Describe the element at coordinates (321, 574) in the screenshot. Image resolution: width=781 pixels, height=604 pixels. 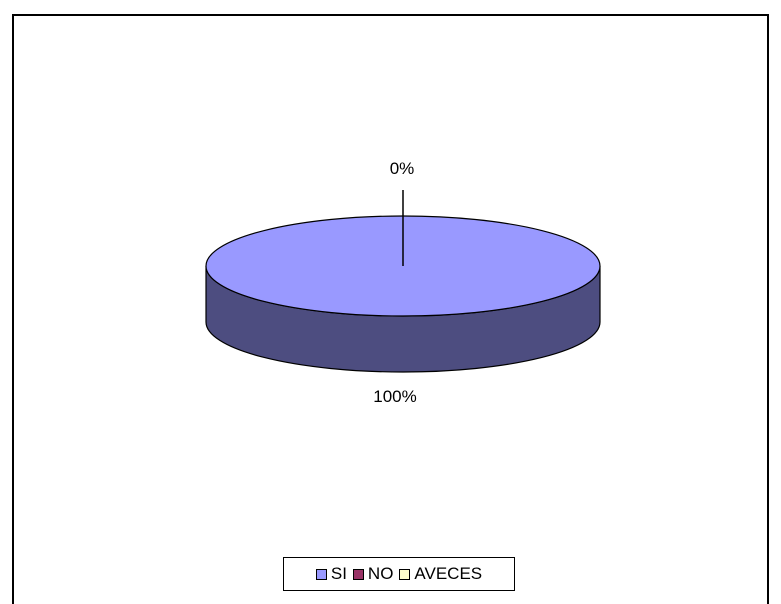
I see `legend-swatch-si` at that location.